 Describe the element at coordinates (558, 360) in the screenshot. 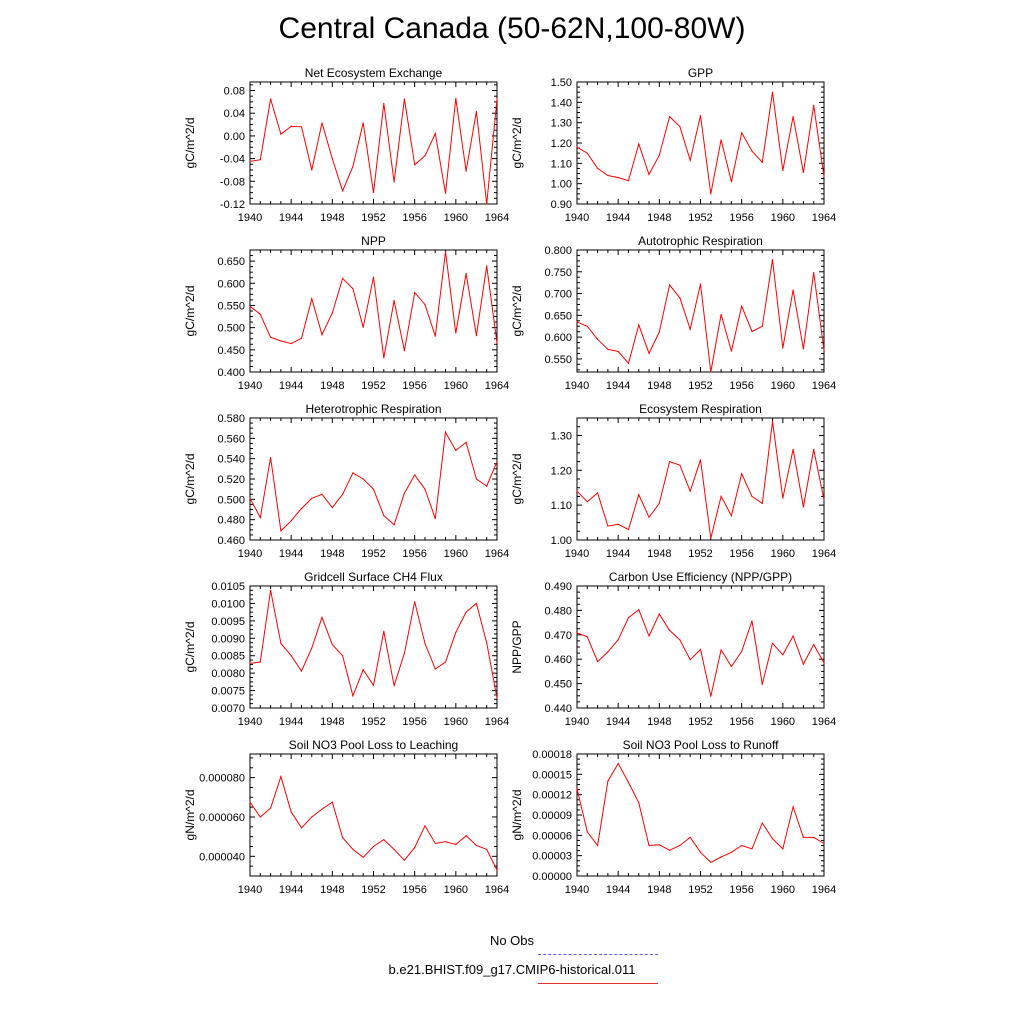

I see `y-tick-label: 0.550` at that location.